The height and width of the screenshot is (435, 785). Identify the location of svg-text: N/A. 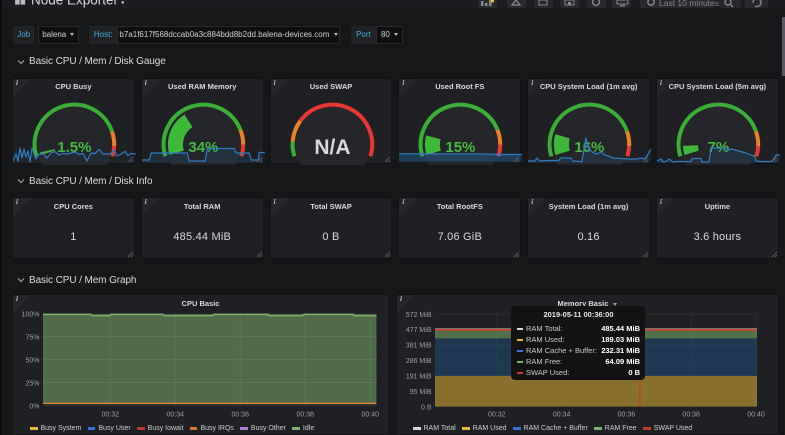
(332, 147).